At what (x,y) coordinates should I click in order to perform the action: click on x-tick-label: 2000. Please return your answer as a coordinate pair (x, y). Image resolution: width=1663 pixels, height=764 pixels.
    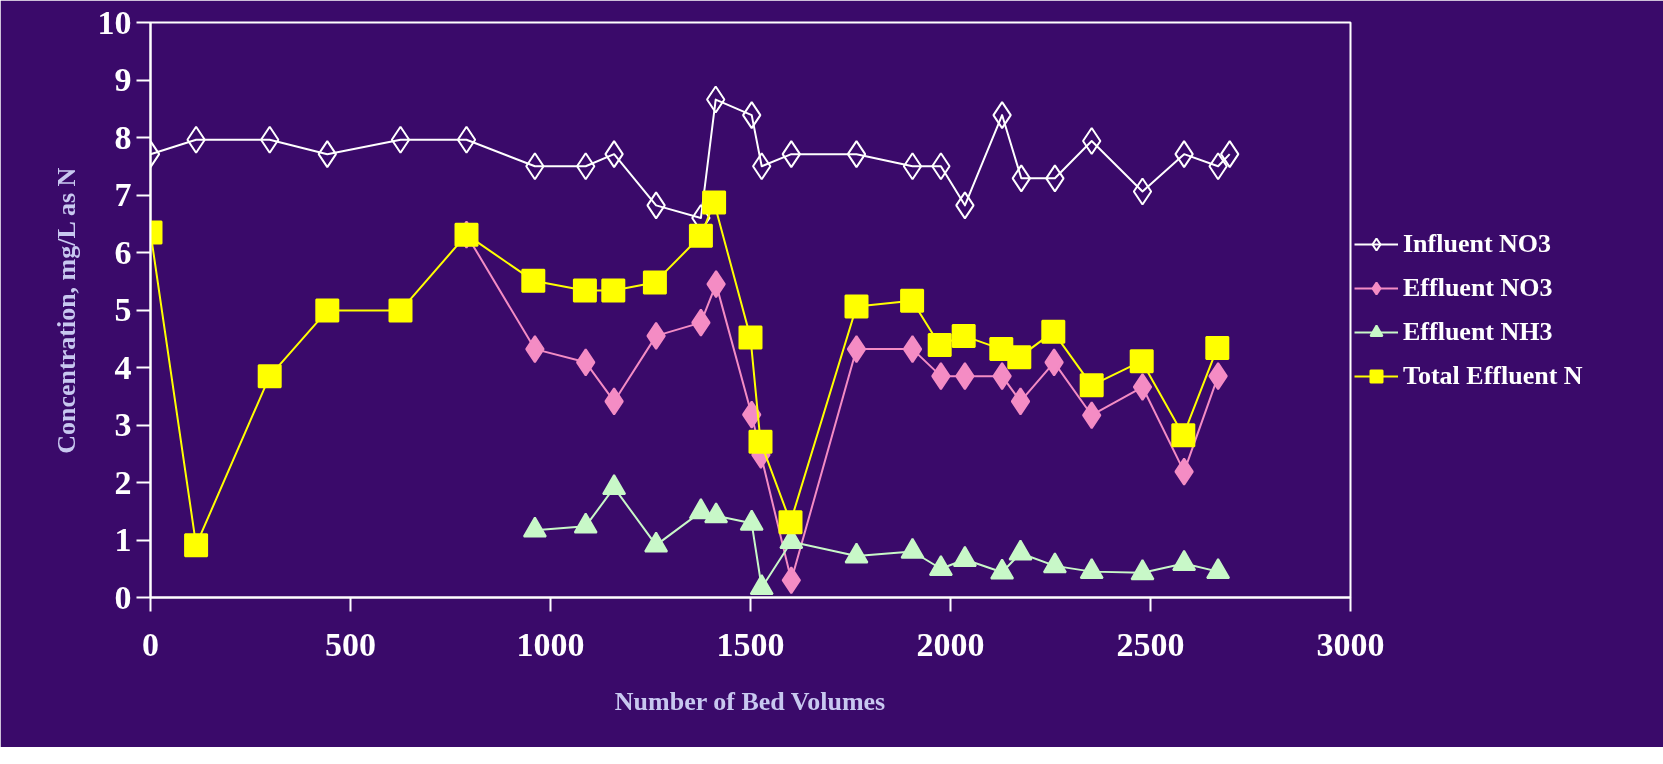
    Looking at the image, I should click on (950, 644).